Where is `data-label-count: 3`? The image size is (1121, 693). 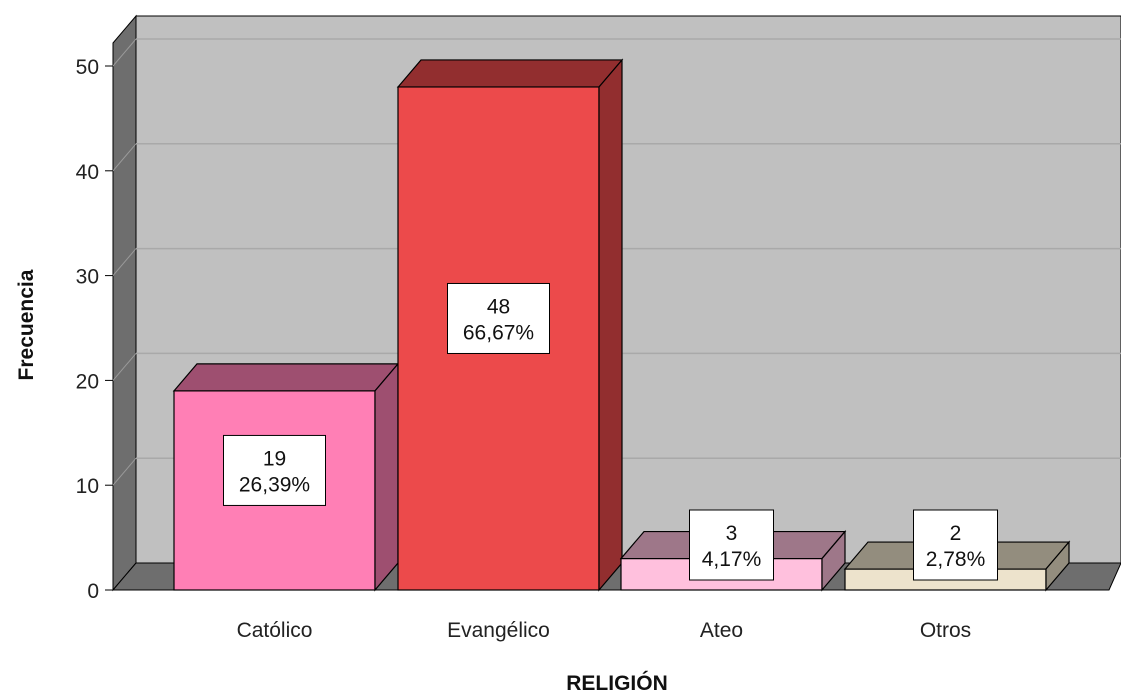
data-label-count: 3 is located at coordinates (732, 533).